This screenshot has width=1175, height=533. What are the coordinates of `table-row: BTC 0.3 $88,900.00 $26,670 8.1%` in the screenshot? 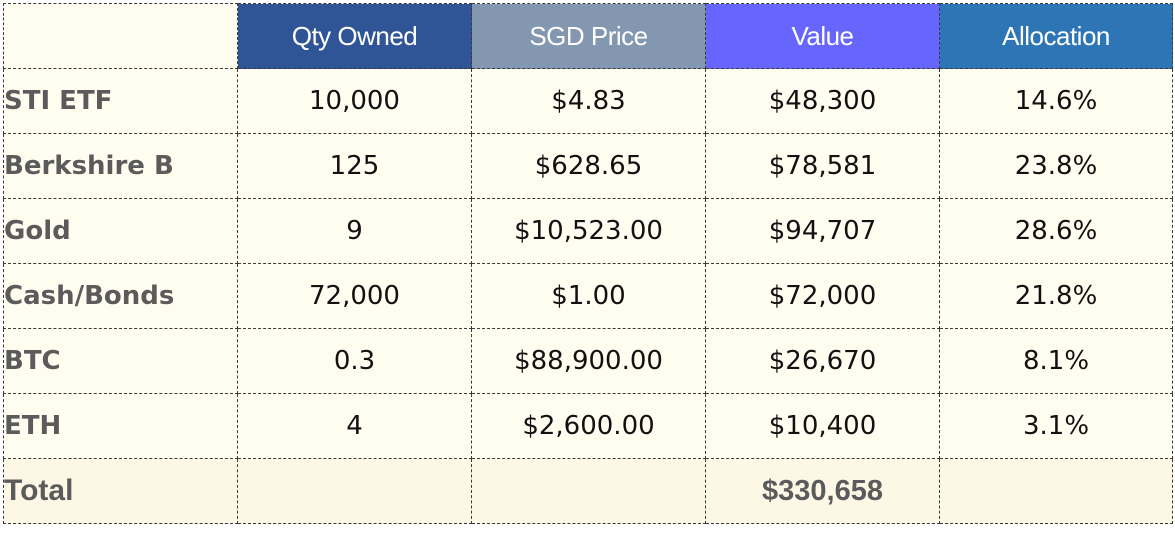 It's located at (588, 361).